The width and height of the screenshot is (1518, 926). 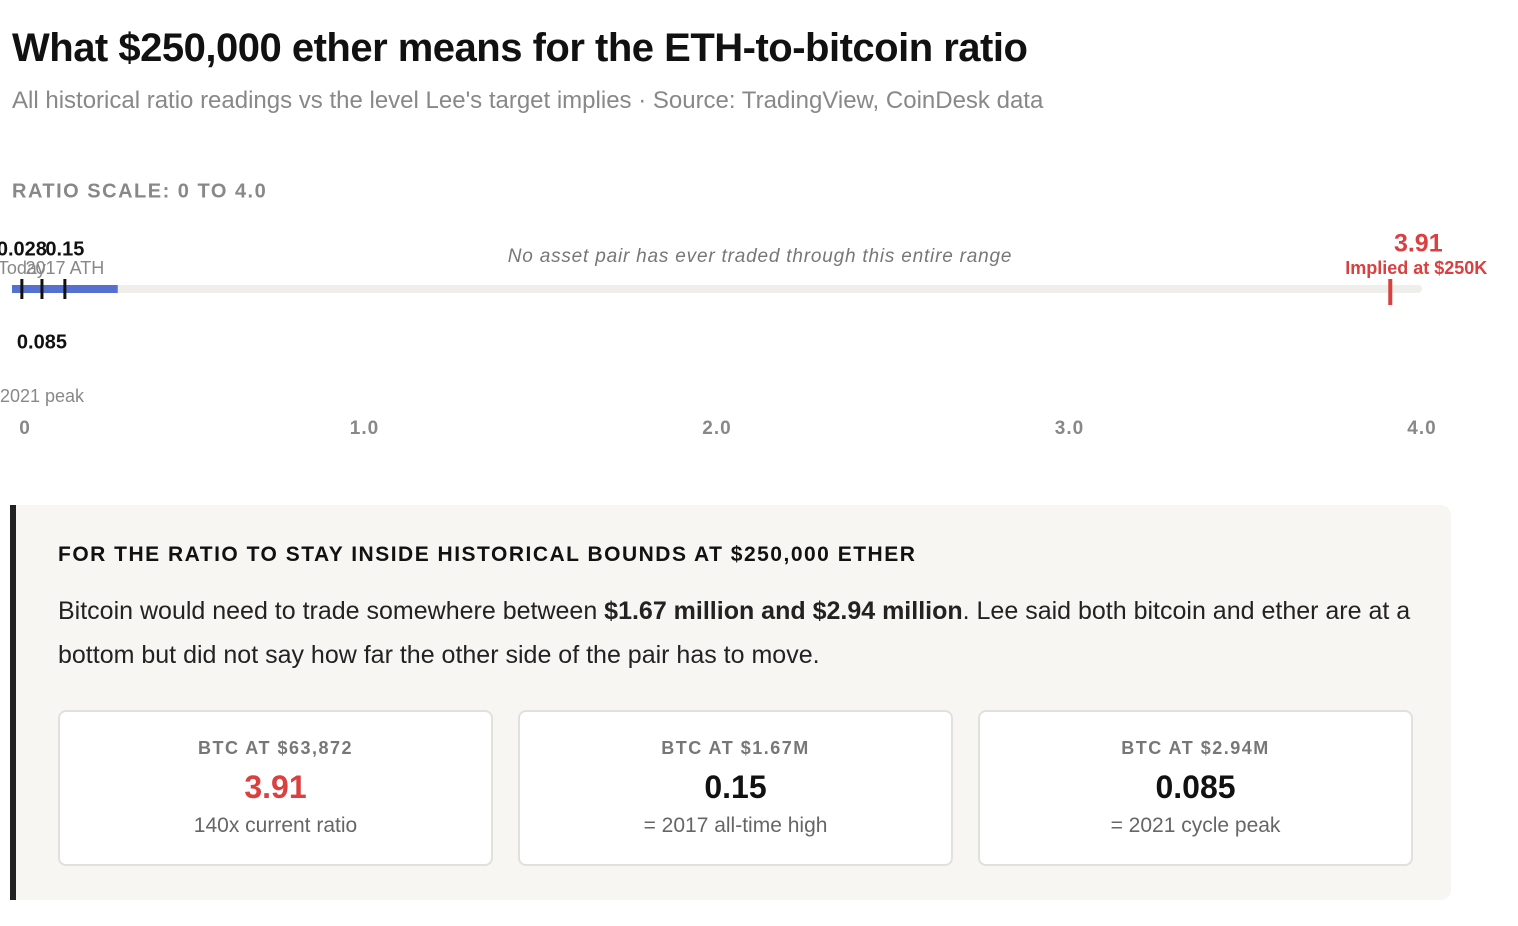 I want to click on marker-value: 0.085, so click(x=42, y=342).